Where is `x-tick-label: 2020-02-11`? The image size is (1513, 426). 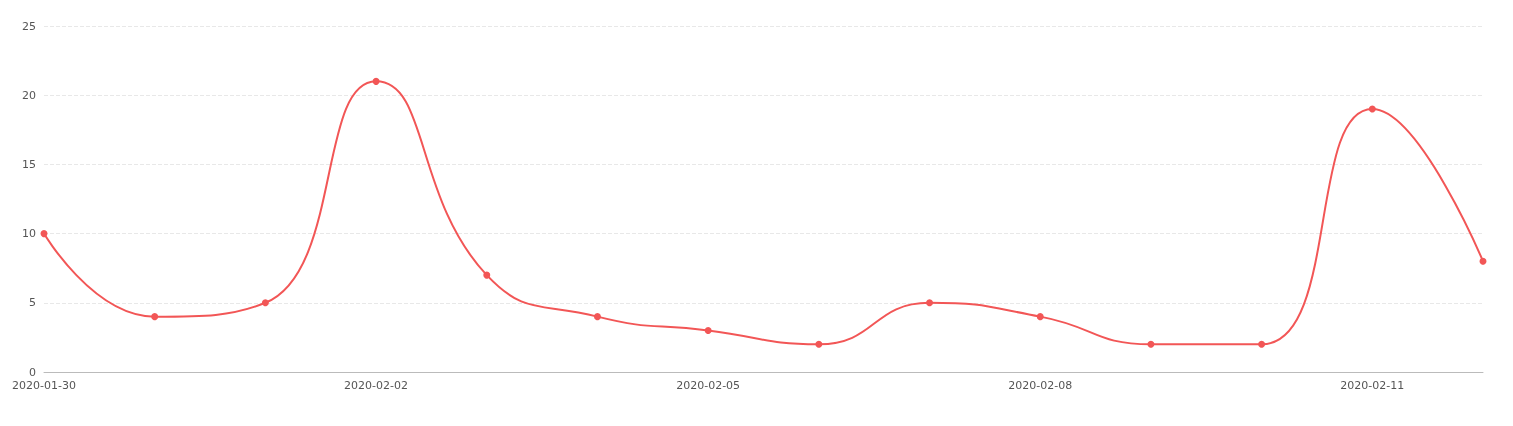 x-tick-label: 2020-02-11 is located at coordinates (1372, 385).